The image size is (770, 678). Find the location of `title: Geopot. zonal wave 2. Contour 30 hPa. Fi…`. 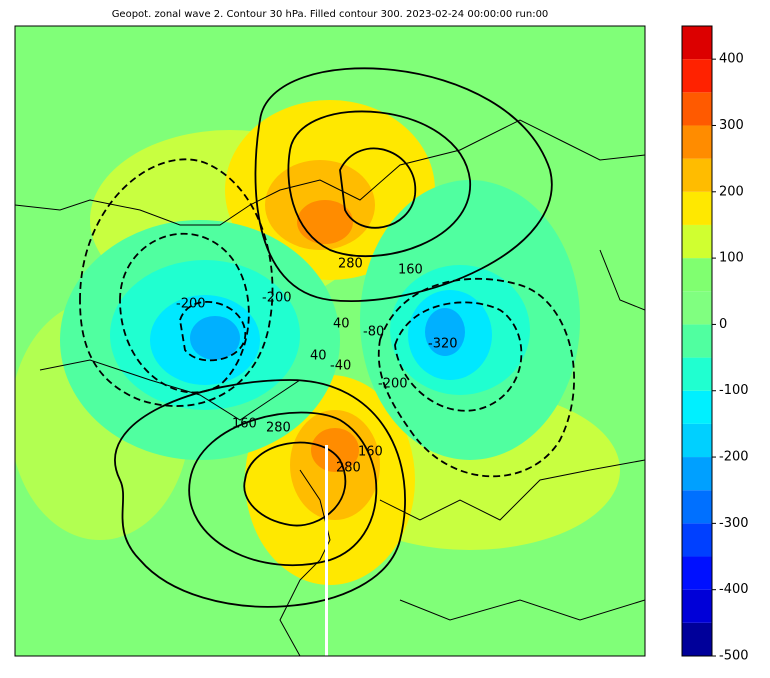

title: Geopot. zonal wave 2. Contour 30 hPa. Fi… is located at coordinates (330, 14).